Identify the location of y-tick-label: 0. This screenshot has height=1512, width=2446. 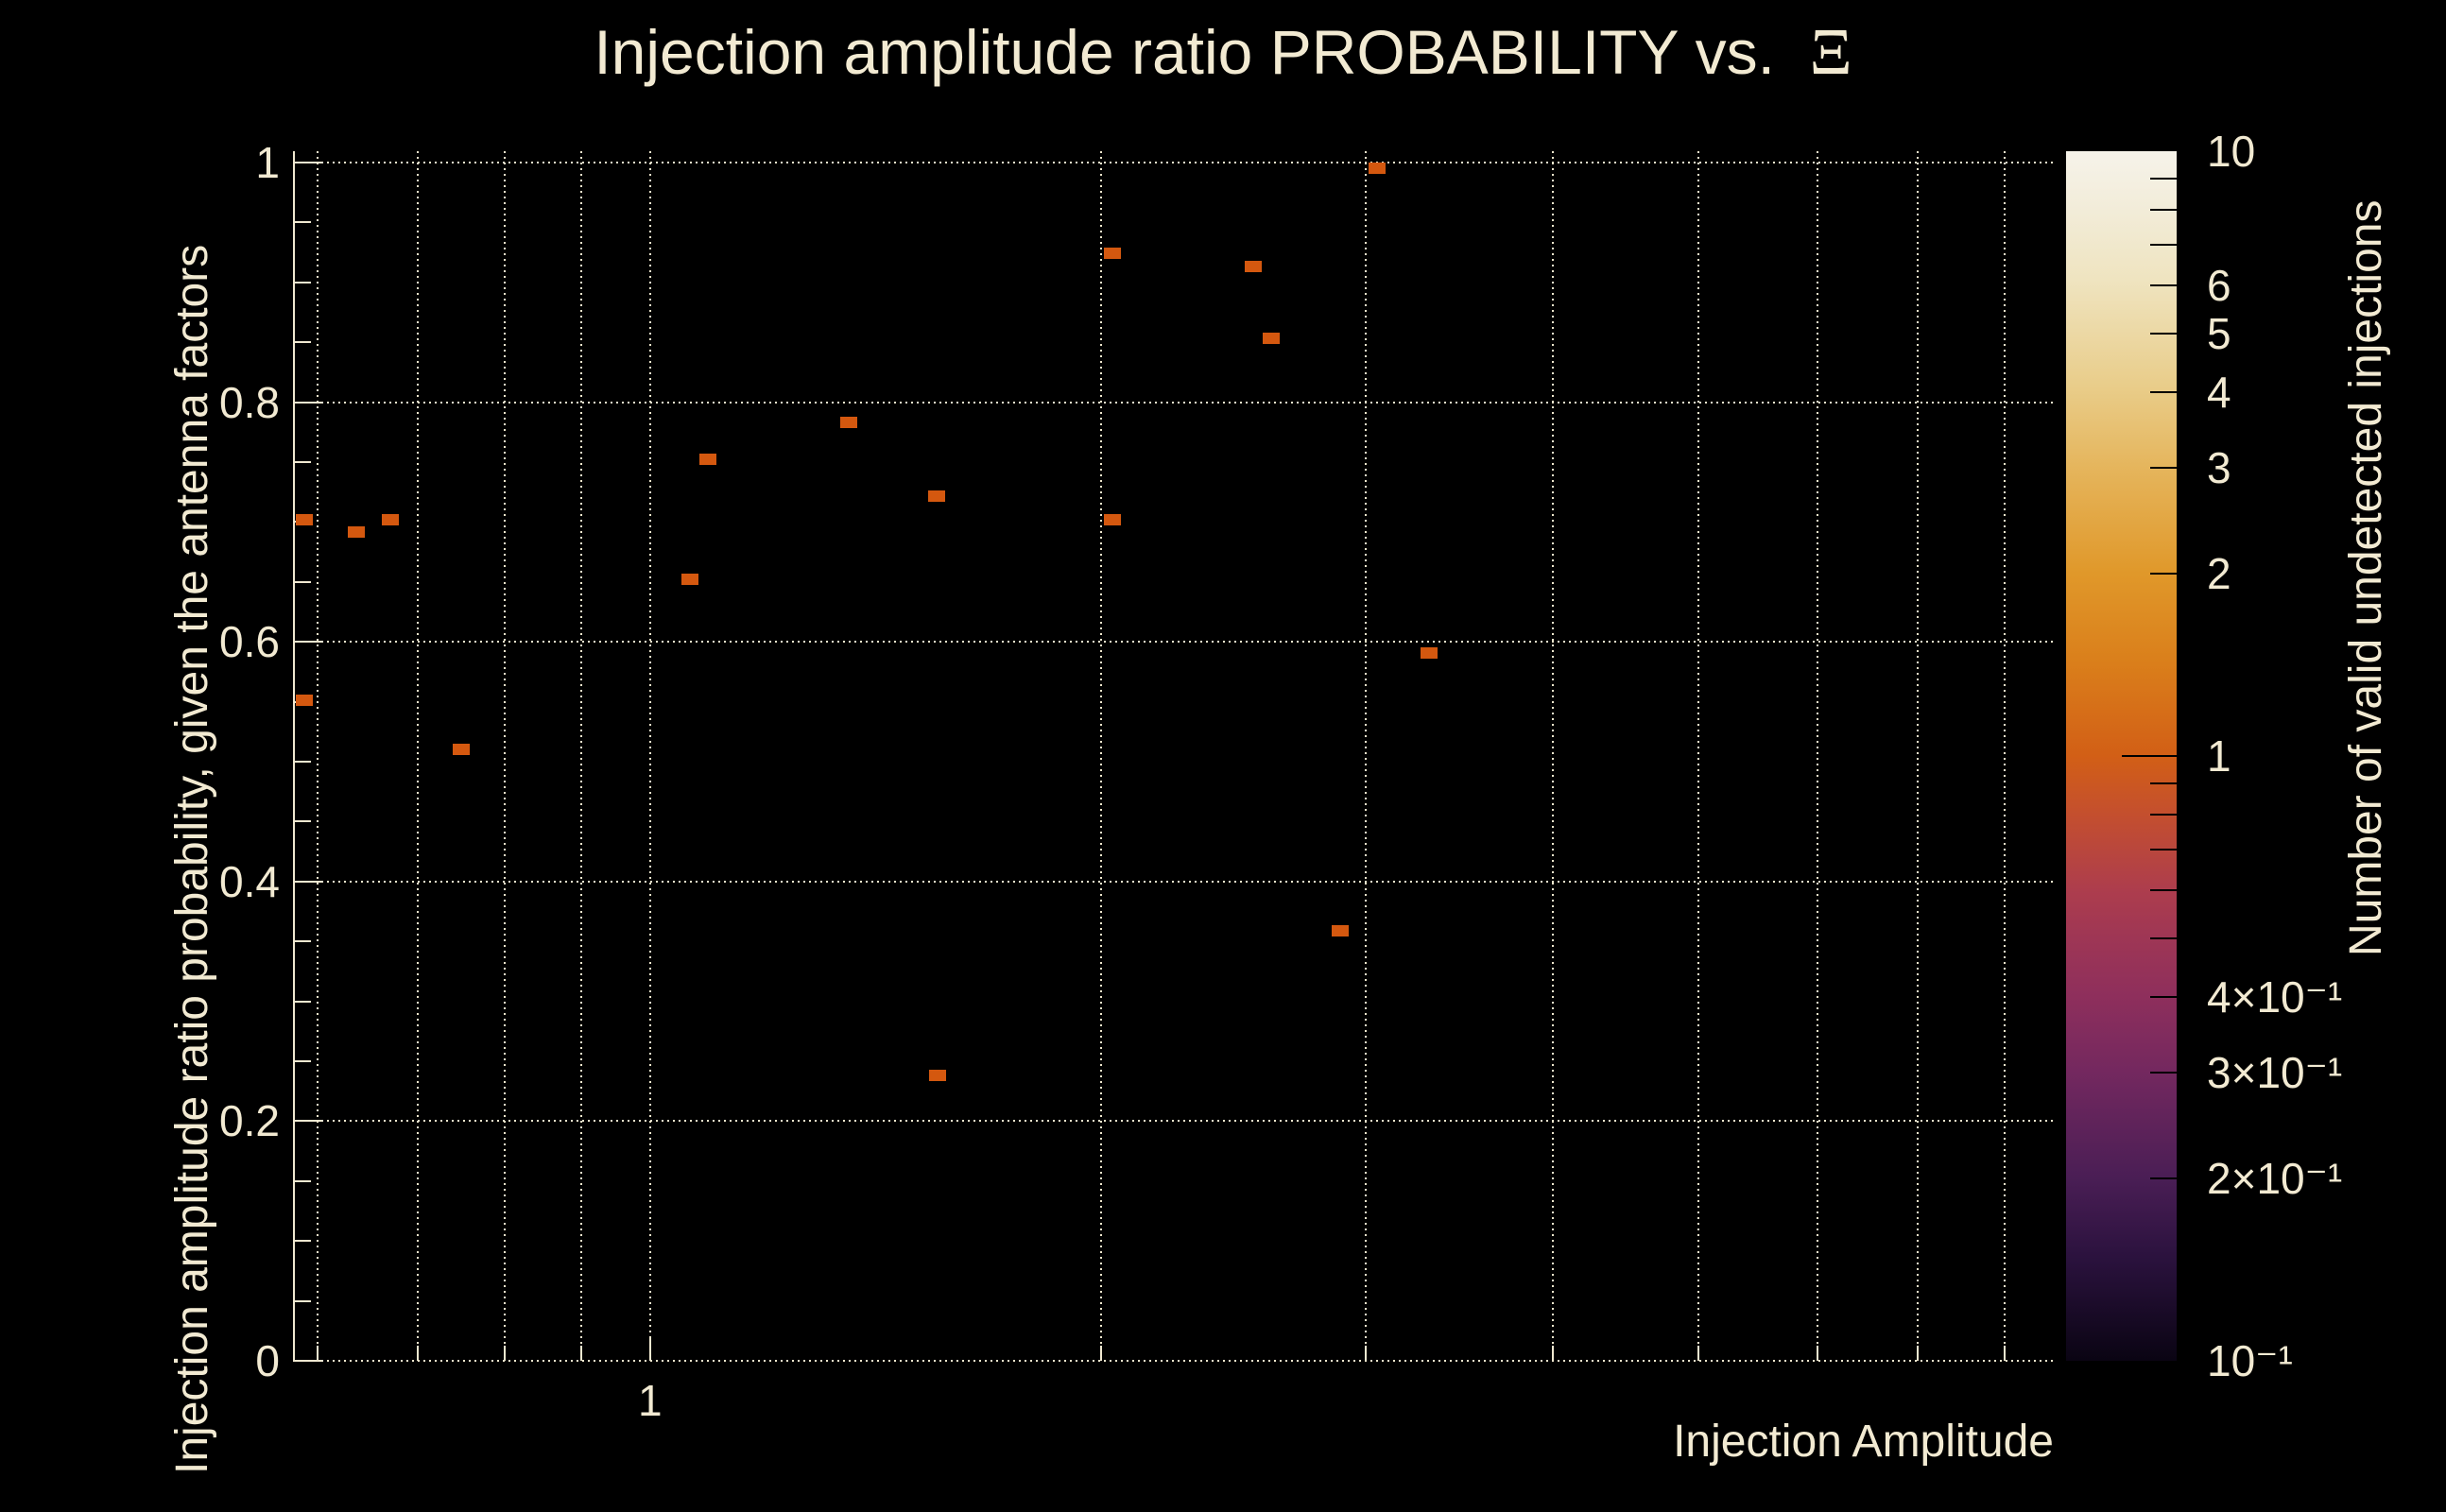
(267, 1360).